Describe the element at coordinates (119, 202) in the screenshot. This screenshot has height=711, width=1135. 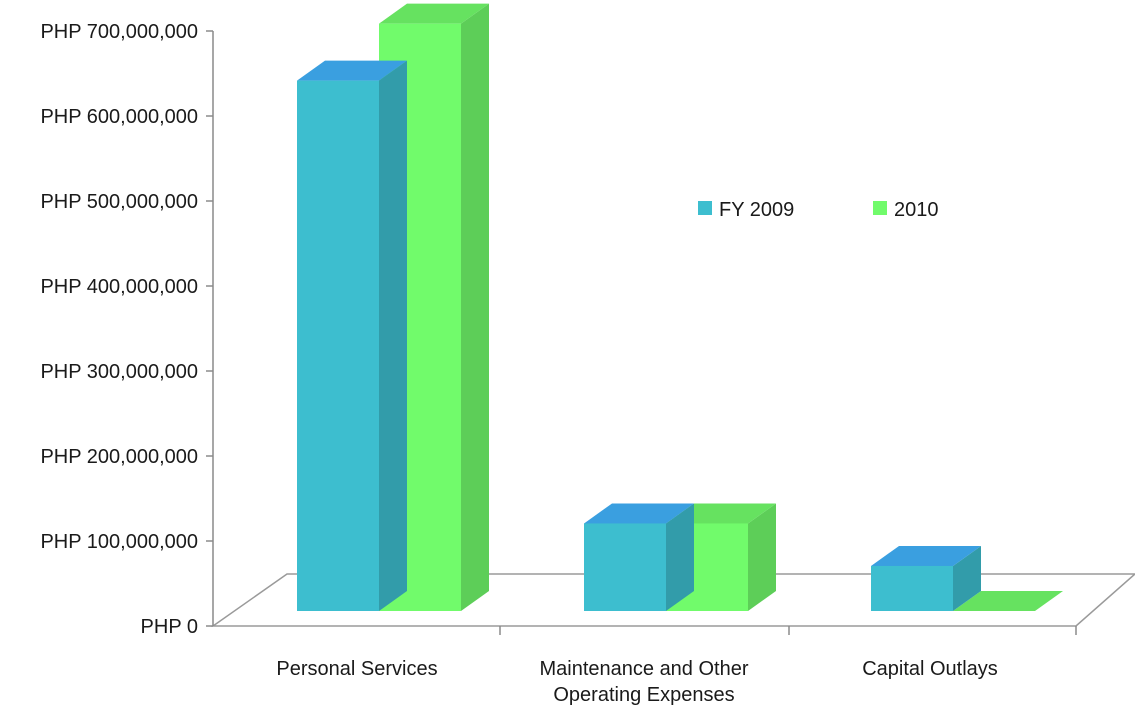
I see `y-tick-label: PHP 500,000,000` at that location.